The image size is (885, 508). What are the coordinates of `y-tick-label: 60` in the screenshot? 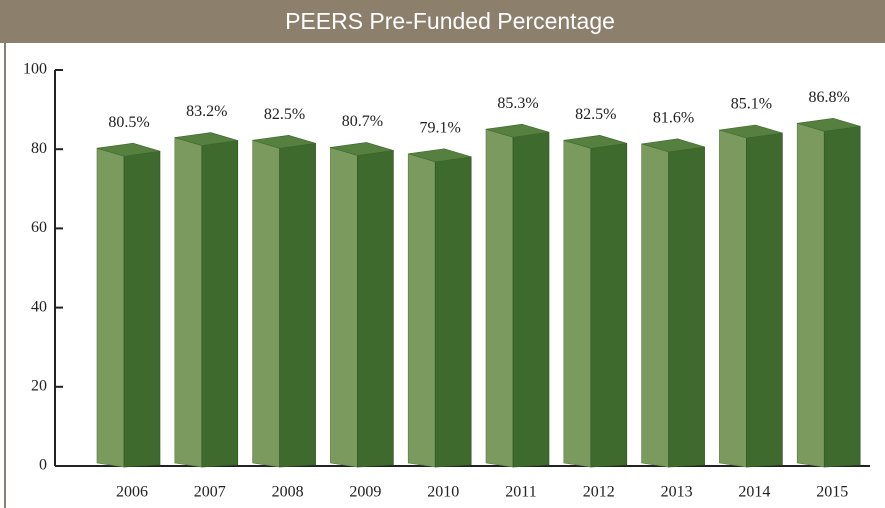 It's located at (39, 227).